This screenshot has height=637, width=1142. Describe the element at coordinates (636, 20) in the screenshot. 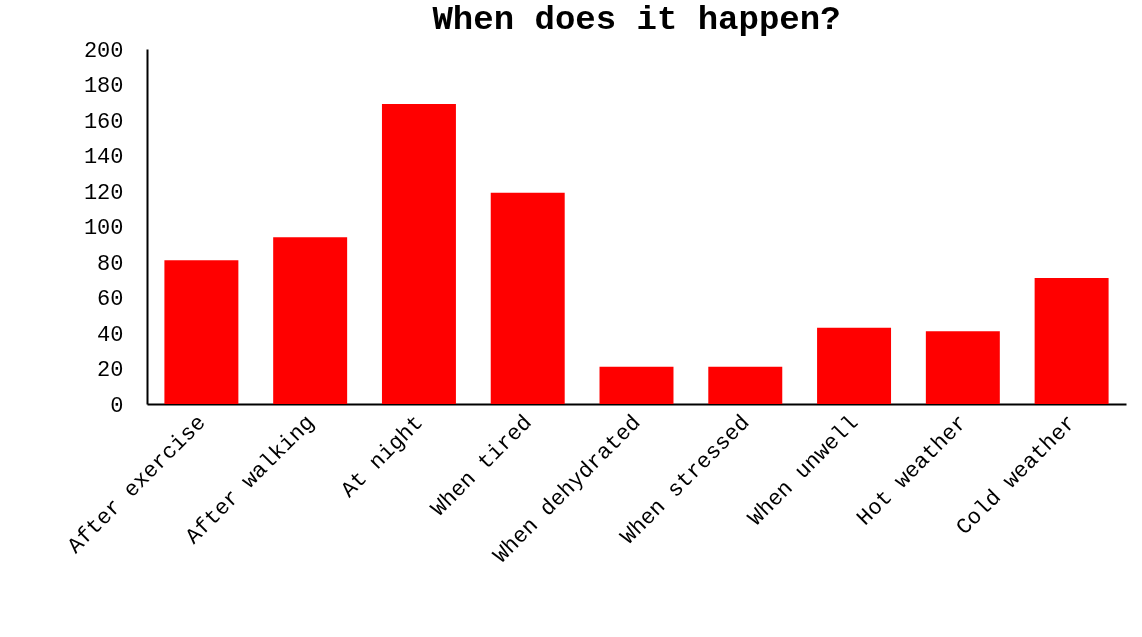

I see `chart-title: When does it happen?` at that location.